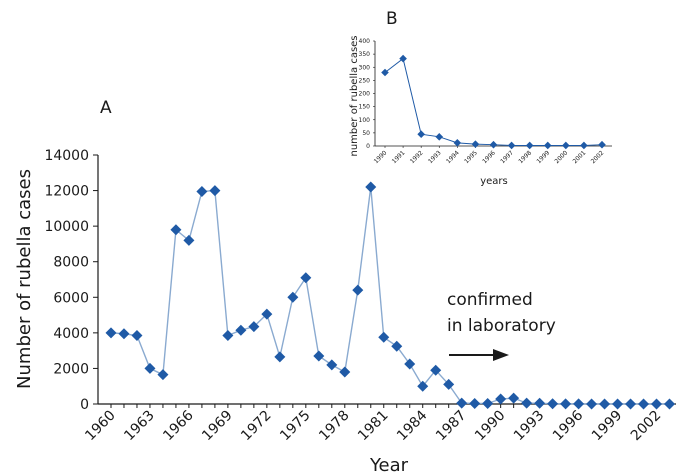  What do you see at coordinates (71, 280) in the screenshot?
I see `main-y-ticks: 0 2000 4000 6000 8000 10000 12000 14000` at bounding box center [71, 280].